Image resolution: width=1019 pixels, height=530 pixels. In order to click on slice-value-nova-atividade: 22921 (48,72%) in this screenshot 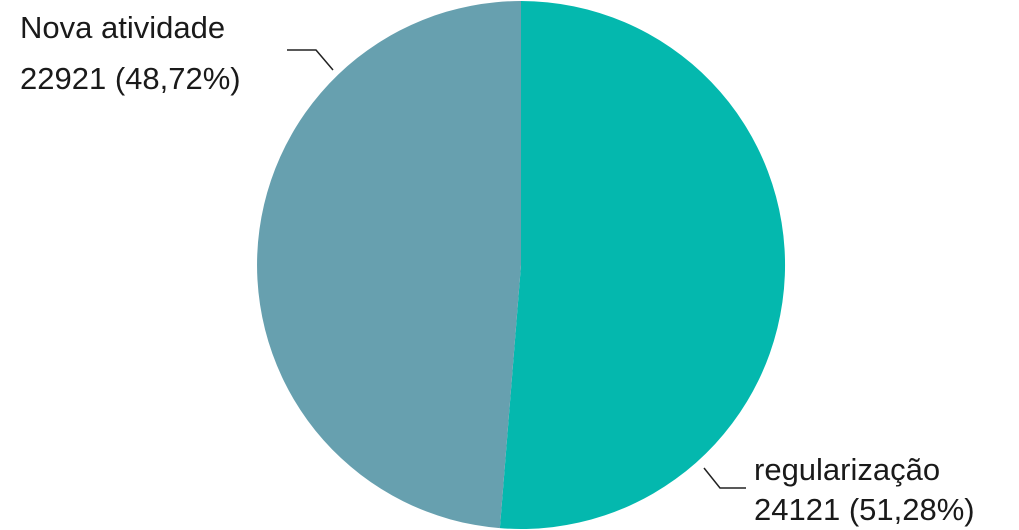, I will do `click(130, 78)`.